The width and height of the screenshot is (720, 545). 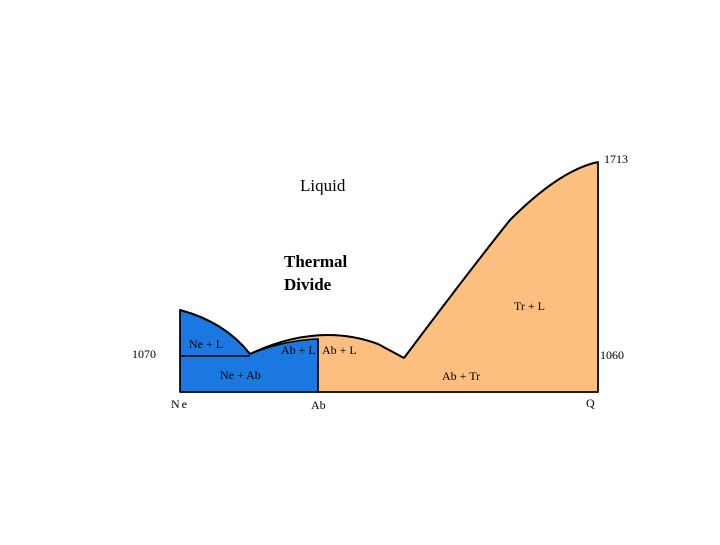 What do you see at coordinates (240, 375) in the screenshot?
I see `ne-ab-label: Ne + Ab` at bounding box center [240, 375].